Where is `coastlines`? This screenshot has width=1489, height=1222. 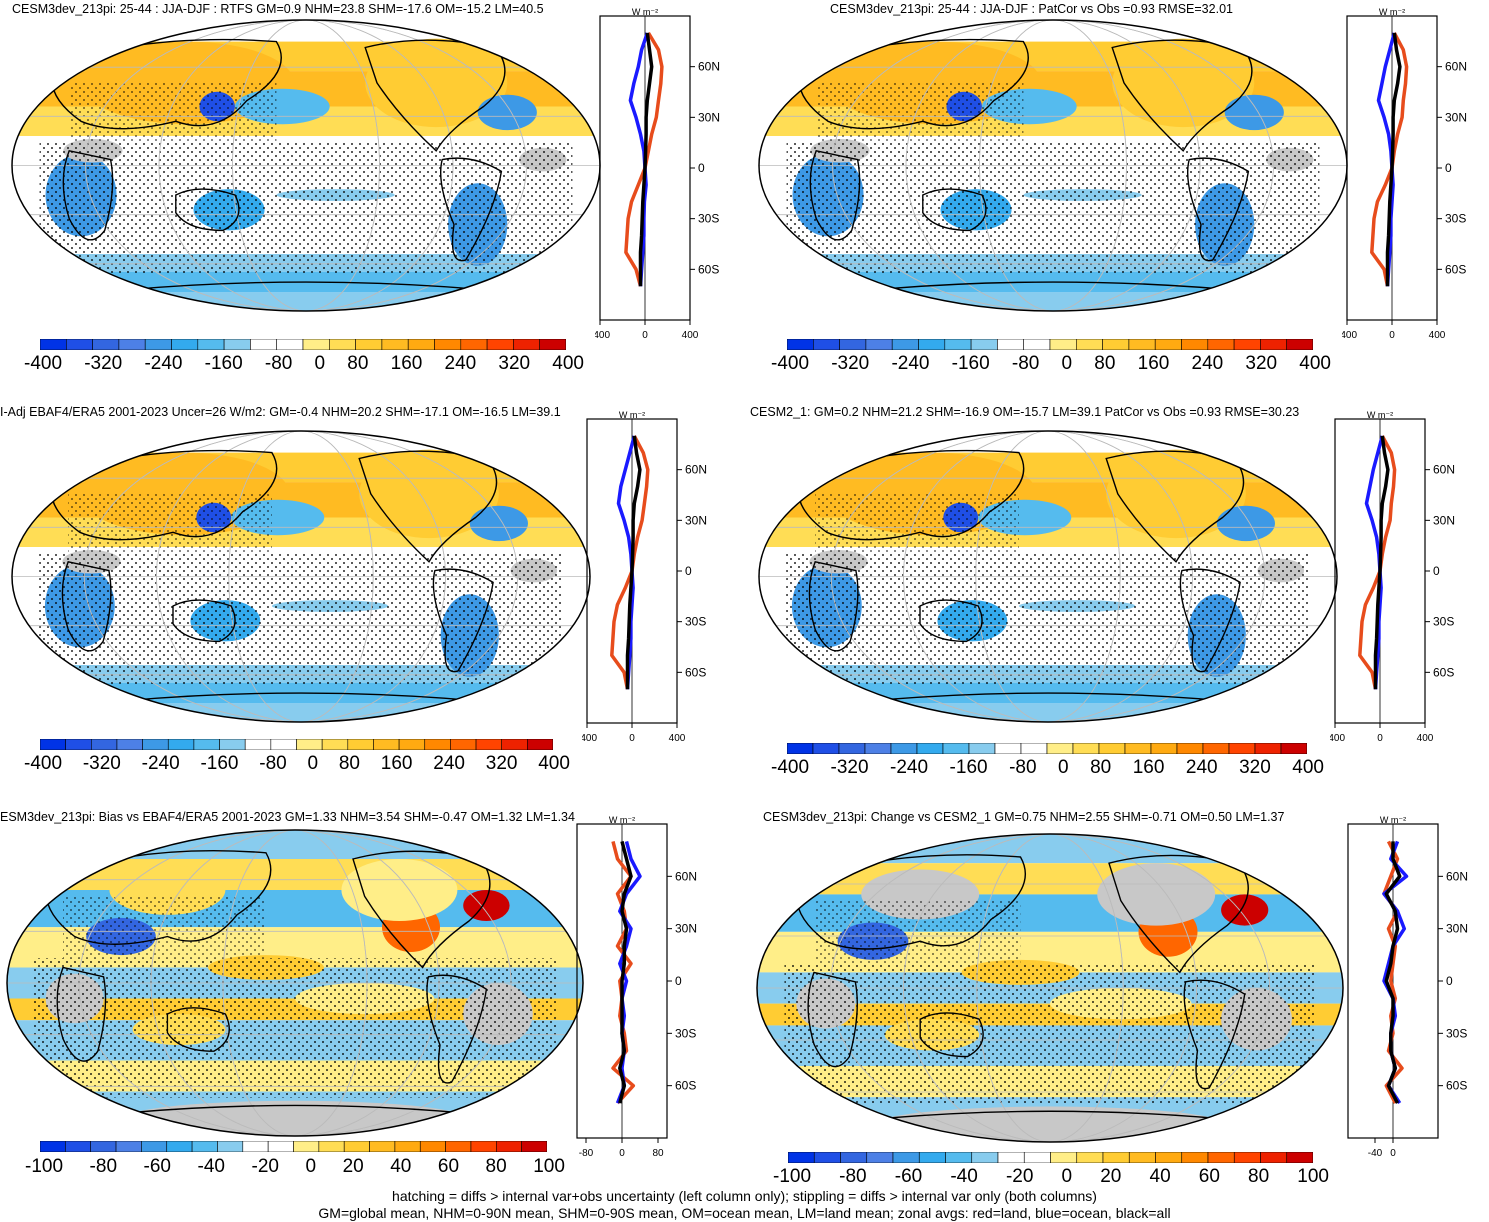
coastlines is located at coordinates (272, 983).